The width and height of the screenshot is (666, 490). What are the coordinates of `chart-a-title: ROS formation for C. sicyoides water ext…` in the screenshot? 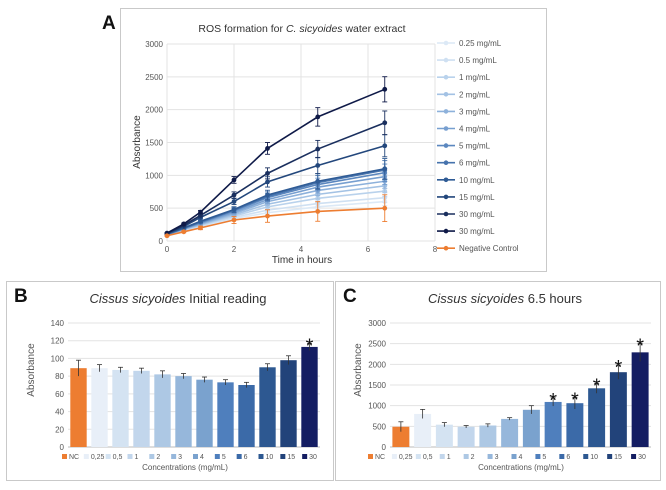 It's located at (301, 29).